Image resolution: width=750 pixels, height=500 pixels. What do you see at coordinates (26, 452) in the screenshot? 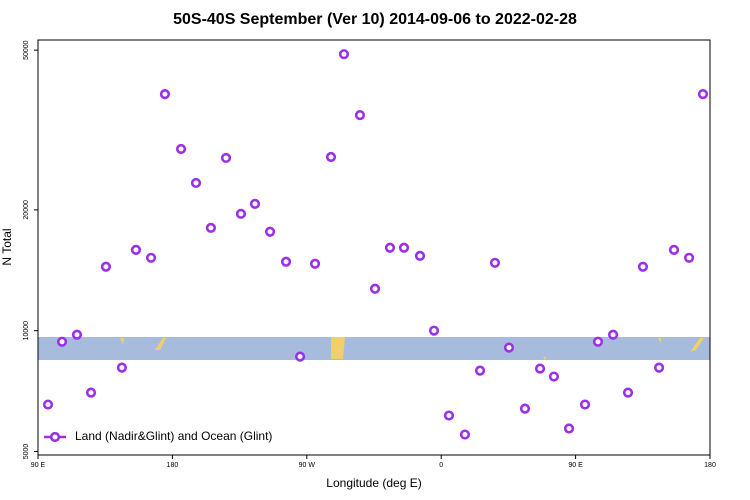
I see `y-tick-label: 5000` at bounding box center [26, 452].